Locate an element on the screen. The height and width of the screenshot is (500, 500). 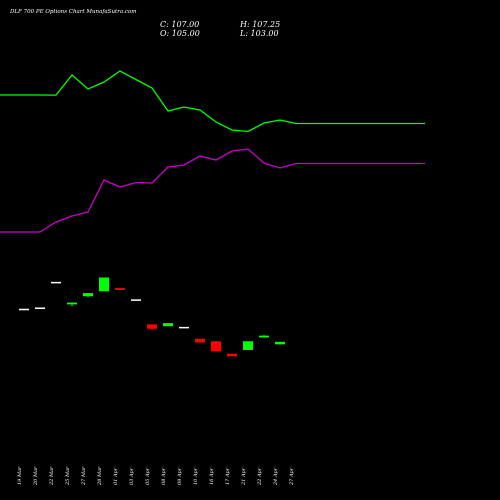
x-tick-label: 27 Apr is located at coordinates (292, 476).